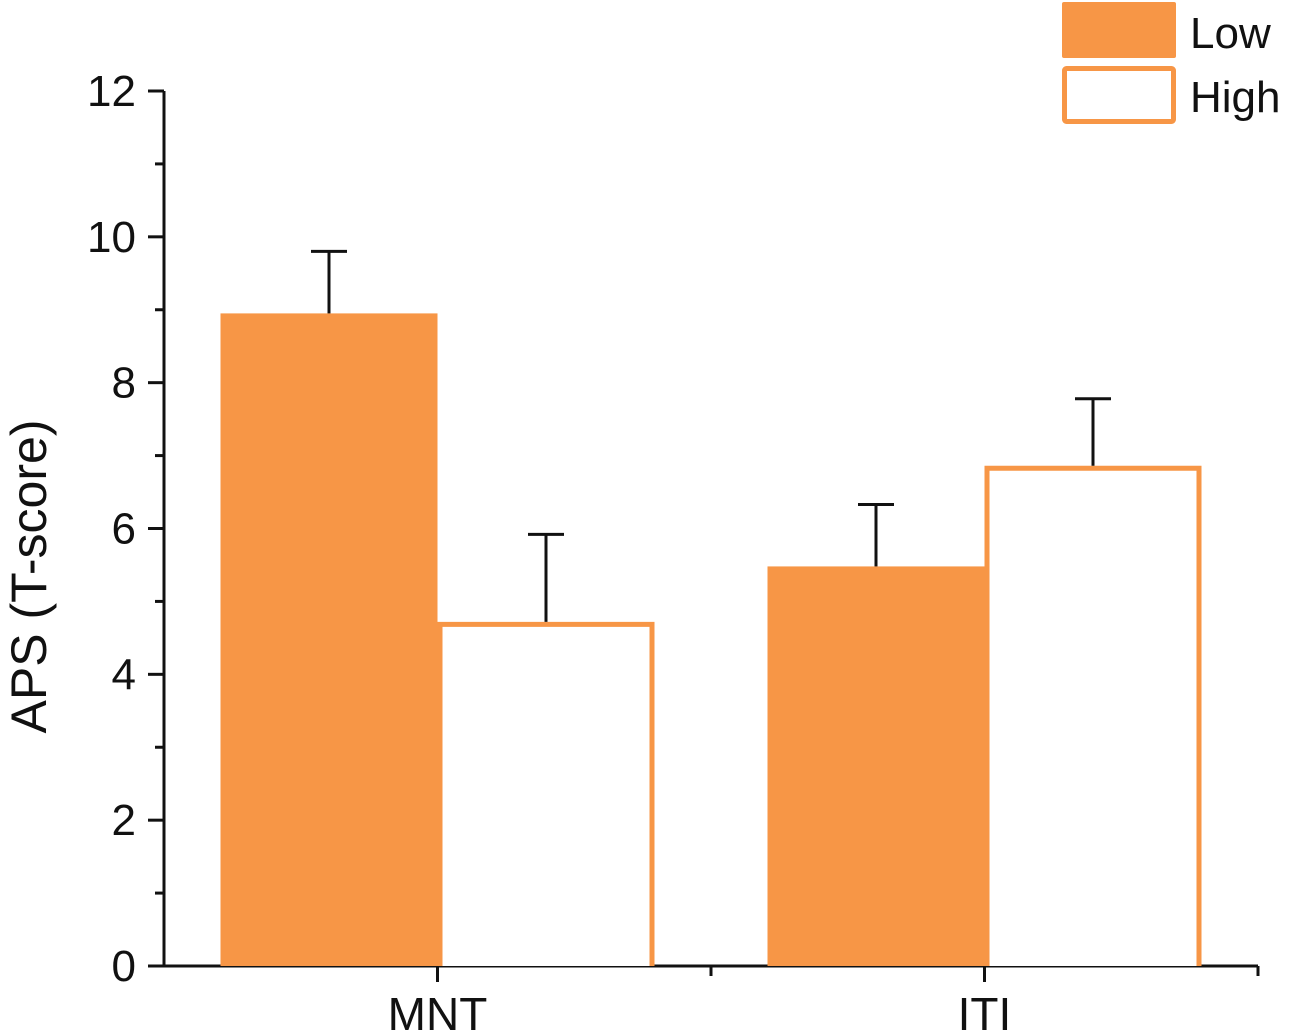  What do you see at coordinates (111, 237) in the screenshot?
I see `y-tick-label: 10` at bounding box center [111, 237].